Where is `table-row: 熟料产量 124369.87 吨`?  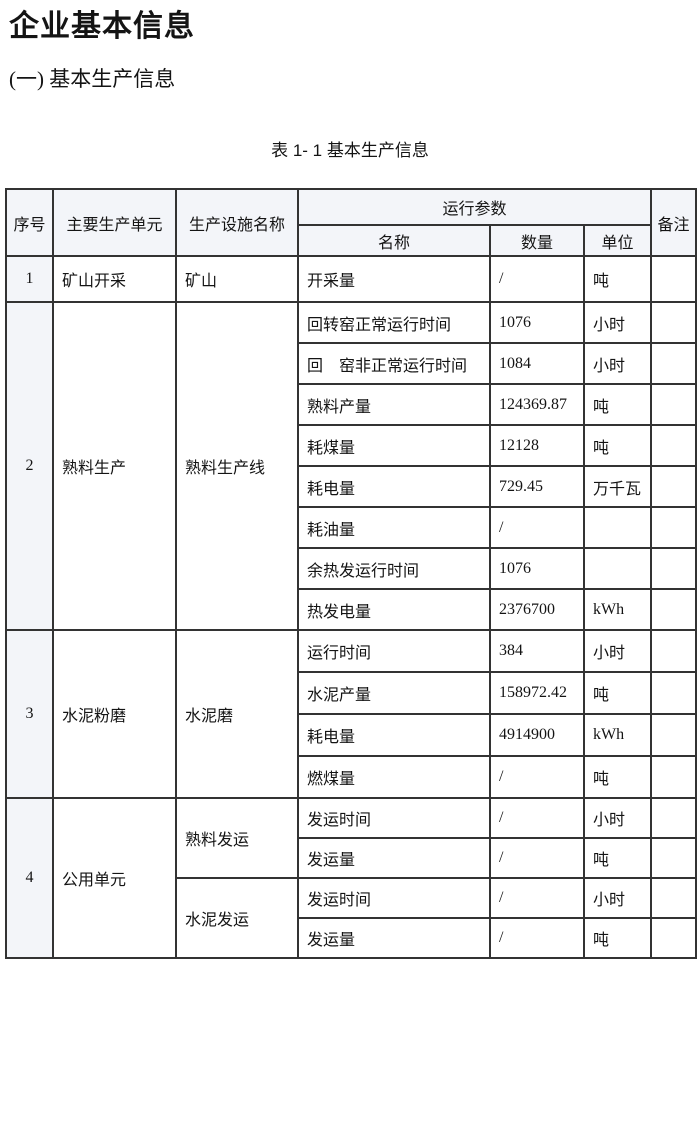 table-row: 熟料产量 124369.87 吨 is located at coordinates (352, 404).